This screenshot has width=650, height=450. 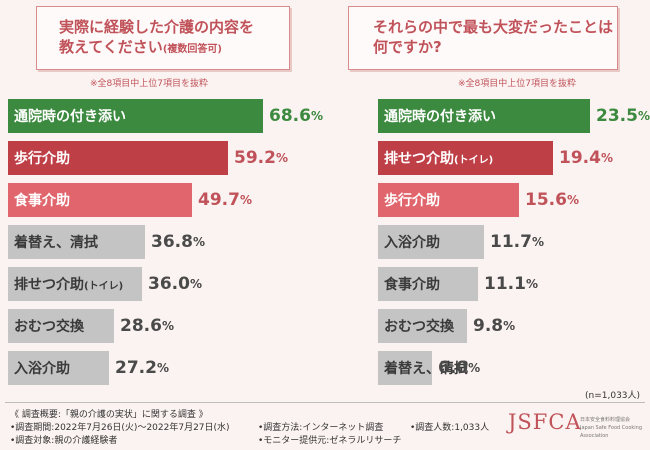 I want to click on survey-respondents: •調査人数:1,033人, so click(x=450, y=428).